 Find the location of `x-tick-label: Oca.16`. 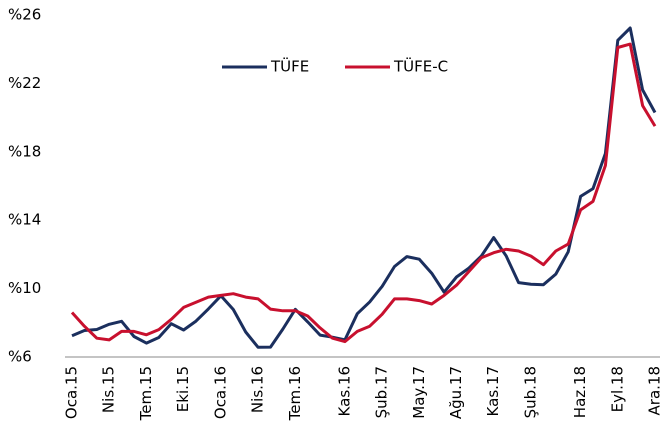

x-tick-label: Oca.16 is located at coordinates (220, 392).